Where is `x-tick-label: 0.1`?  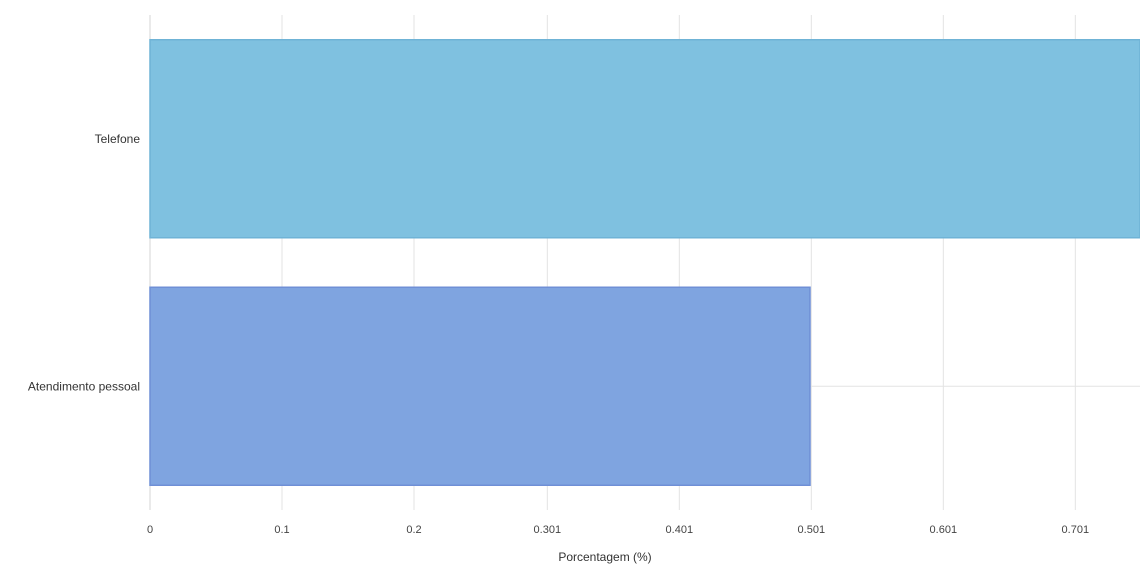
x-tick-label: 0.1 is located at coordinates (281, 530).